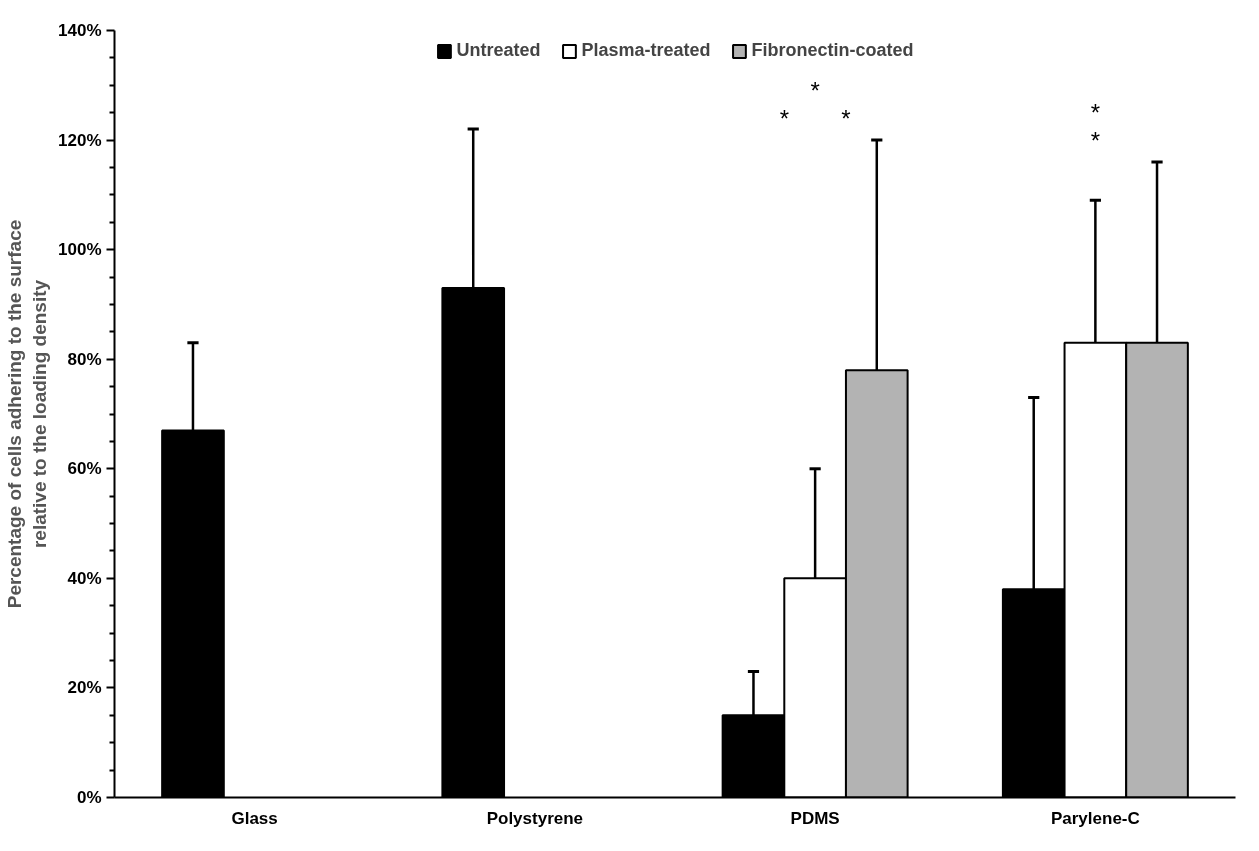 The image size is (1259, 851). I want to click on legend-label: Untreated, so click(498, 50).